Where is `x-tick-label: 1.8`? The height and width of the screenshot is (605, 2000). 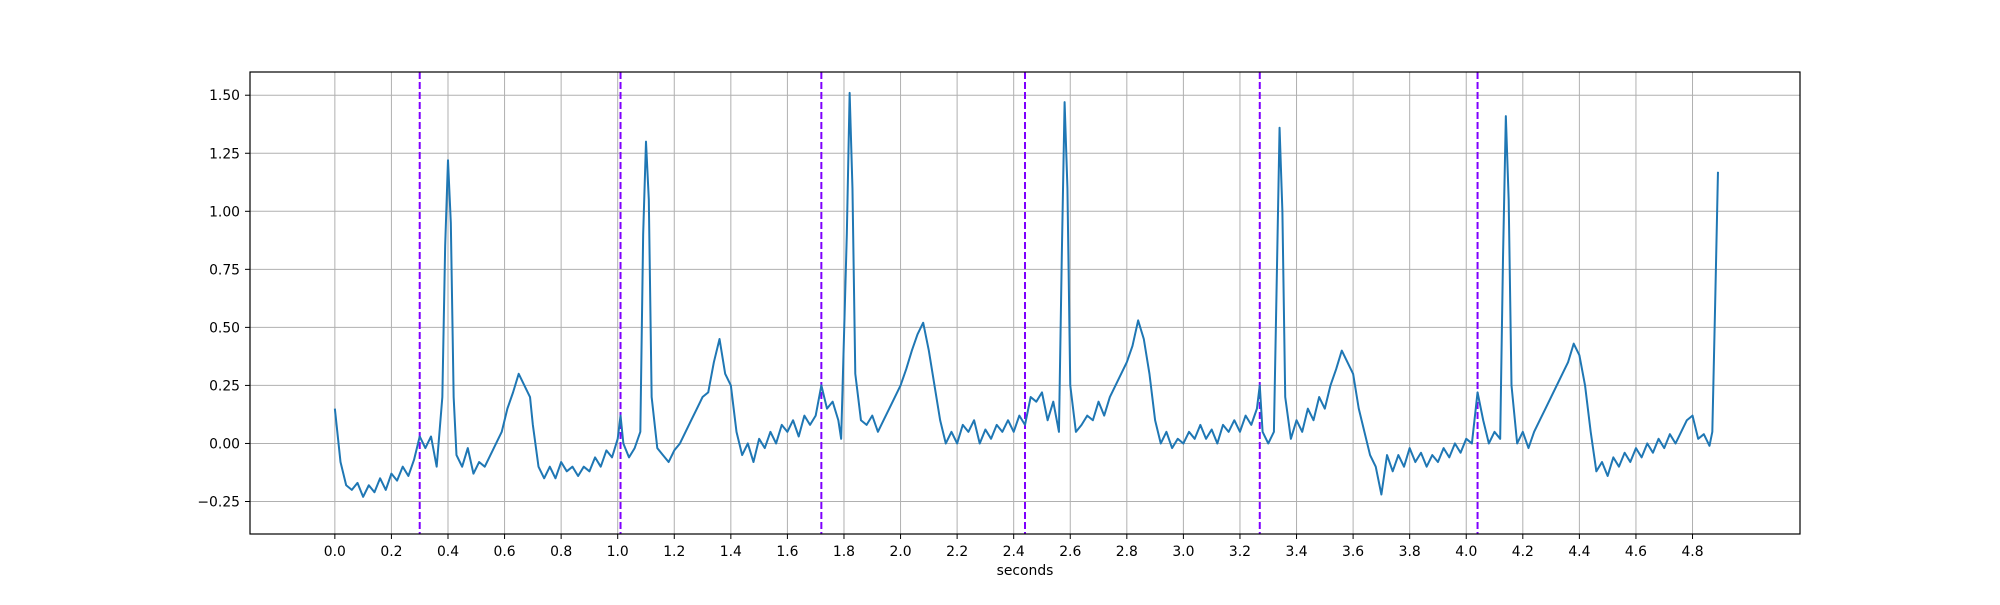
x-tick-label: 1.8 is located at coordinates (844, 552).